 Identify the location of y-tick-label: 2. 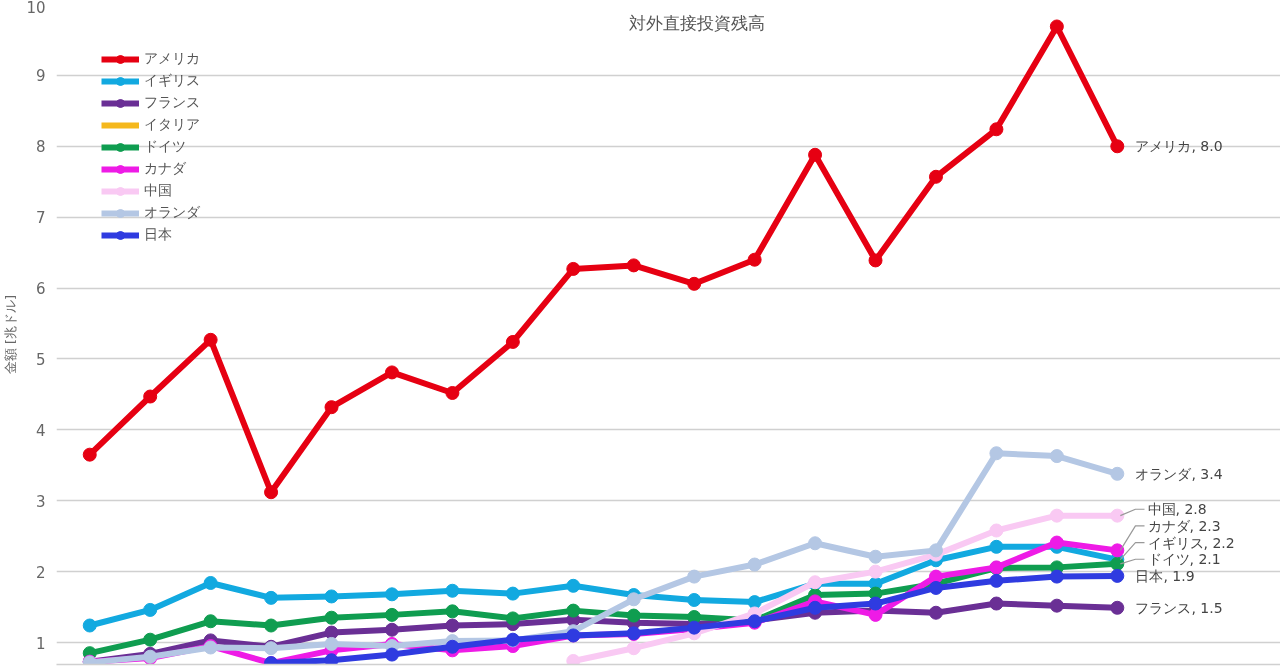
(40, 572).